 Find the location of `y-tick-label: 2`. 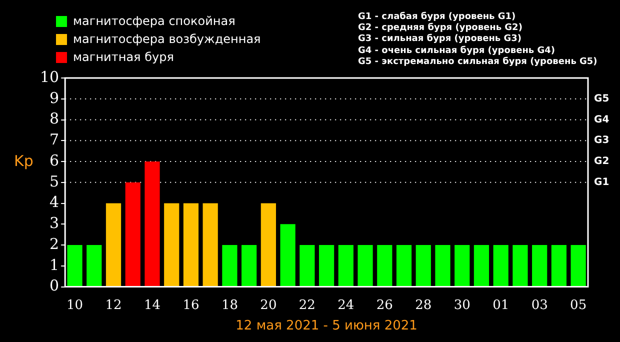

y-tick-label: 2 is located at coordinates (55, 243).